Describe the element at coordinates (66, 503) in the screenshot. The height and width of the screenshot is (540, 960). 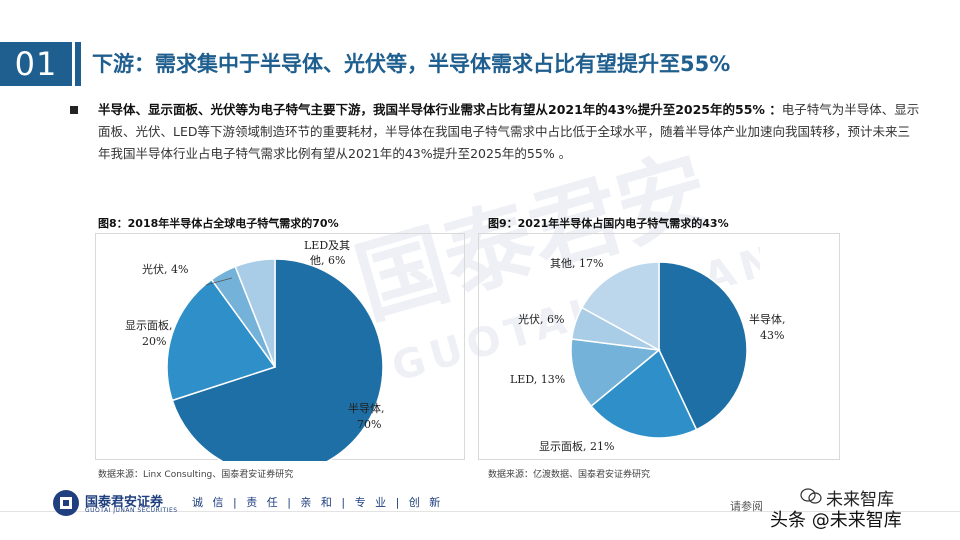
I see `company-logo-icon` at that location.